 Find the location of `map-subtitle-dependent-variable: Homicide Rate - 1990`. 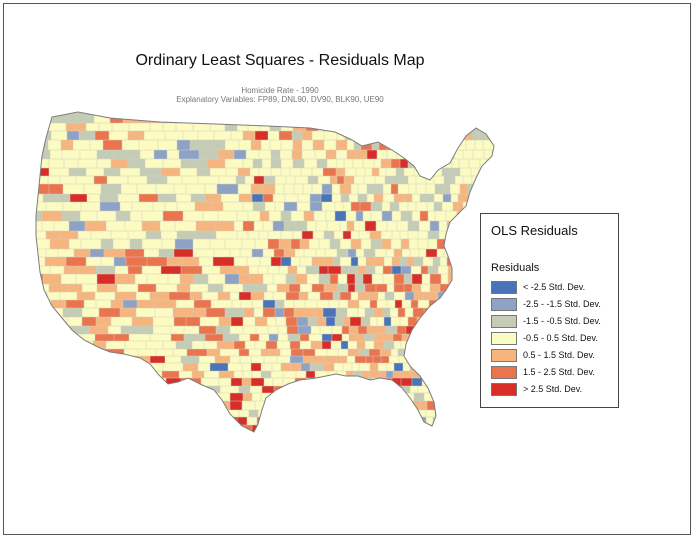

map-subtitle-dependent-variable: Homicide Rate - 1990 is located at coordinates (280, 90).